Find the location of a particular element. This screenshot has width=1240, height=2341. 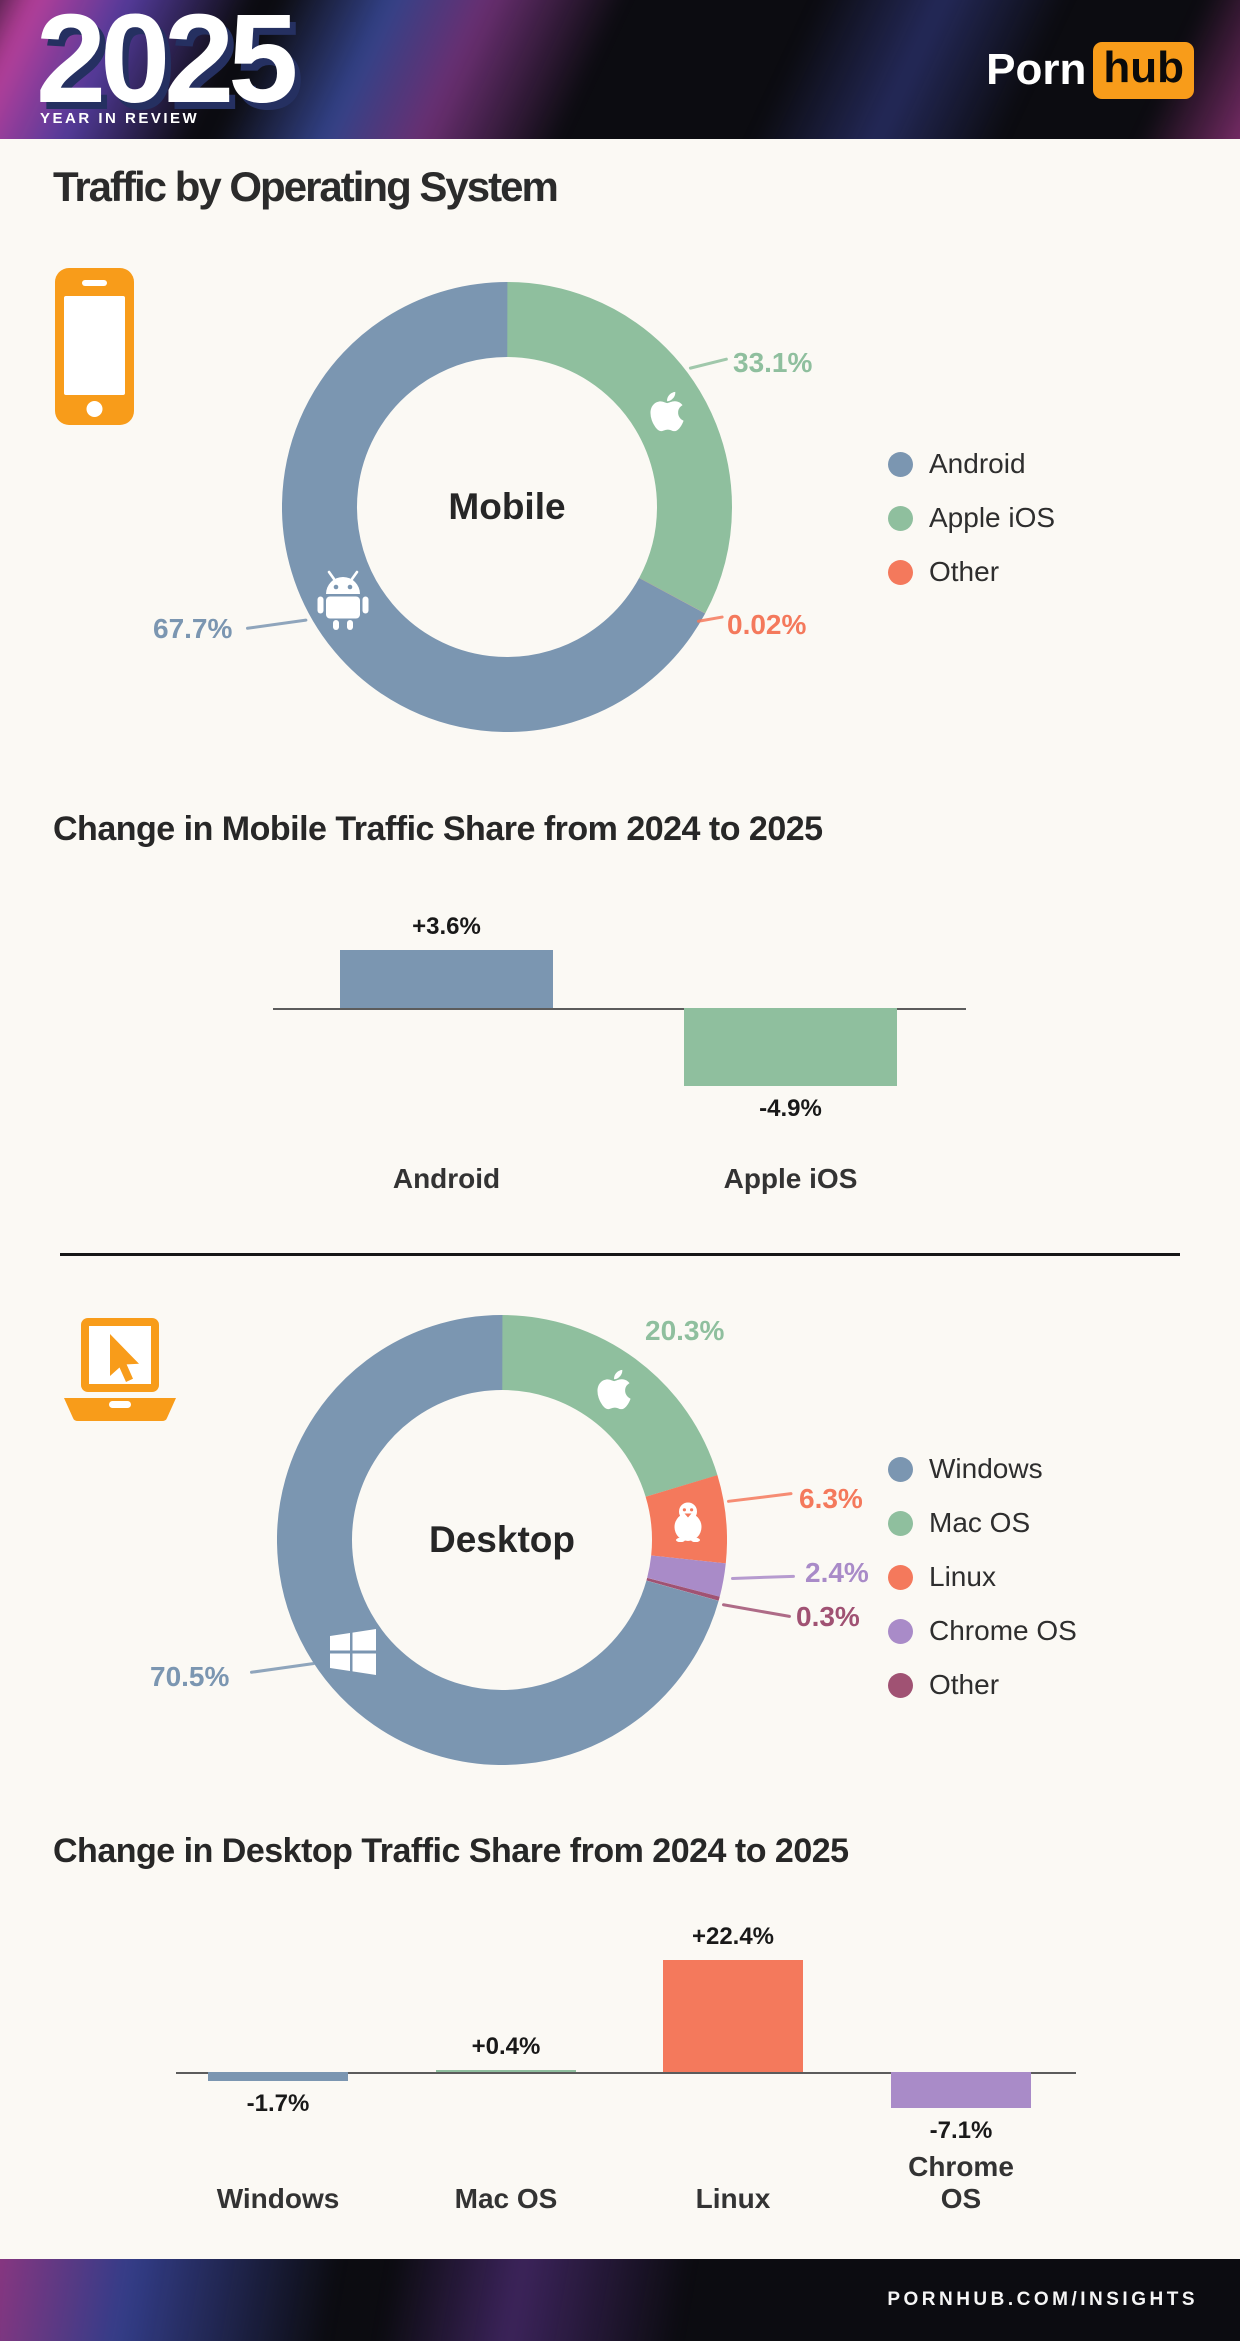

legend-item-macos: Mac OS is located at coordinates (982, 1523).